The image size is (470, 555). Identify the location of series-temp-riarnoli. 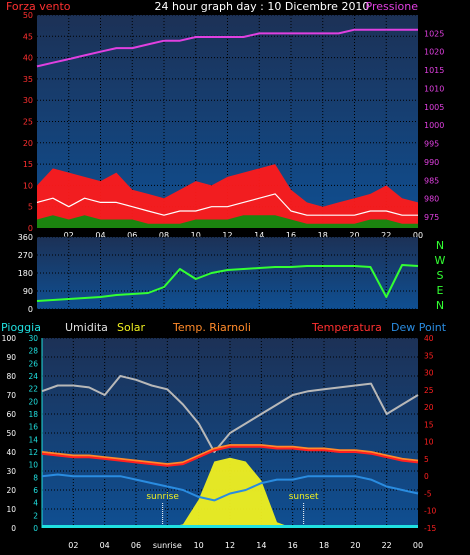
(230, 455).